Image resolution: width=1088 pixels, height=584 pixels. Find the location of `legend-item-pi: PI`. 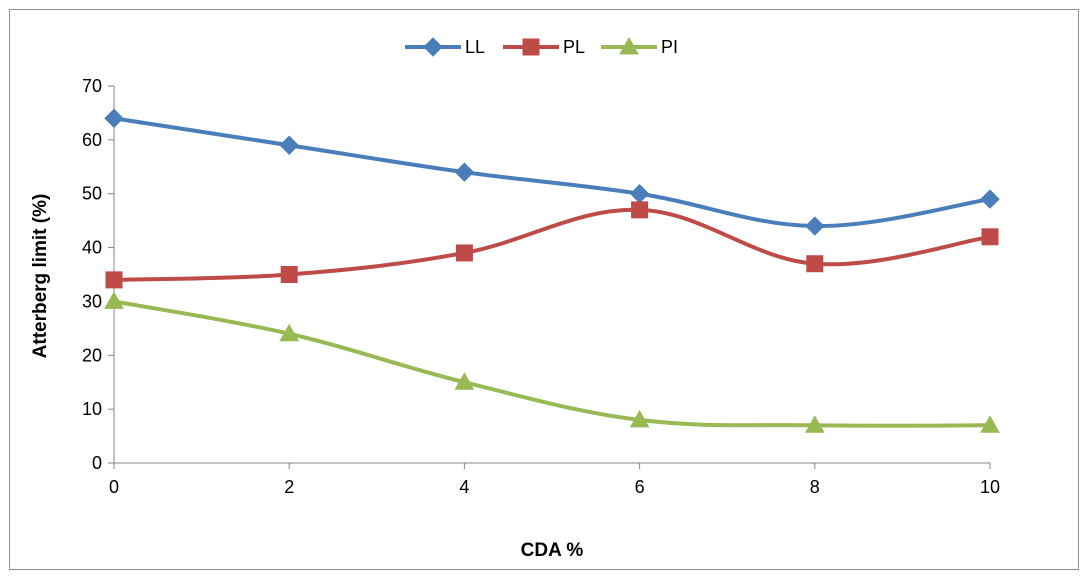

legend-item-pi: PI is located at coordinates (639, 46).